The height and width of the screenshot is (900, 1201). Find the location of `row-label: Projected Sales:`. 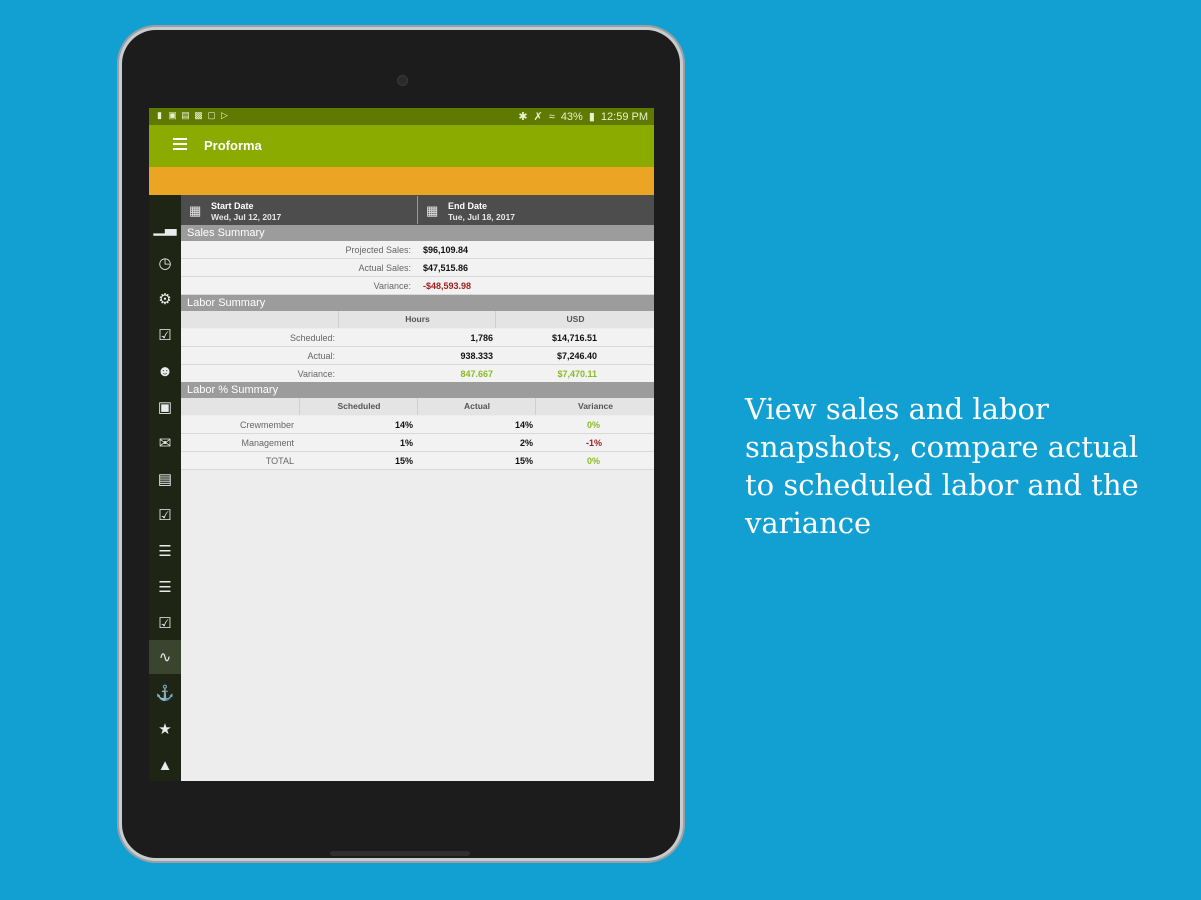

row-label: Projected Sales: is located at coordinates (378, 250).